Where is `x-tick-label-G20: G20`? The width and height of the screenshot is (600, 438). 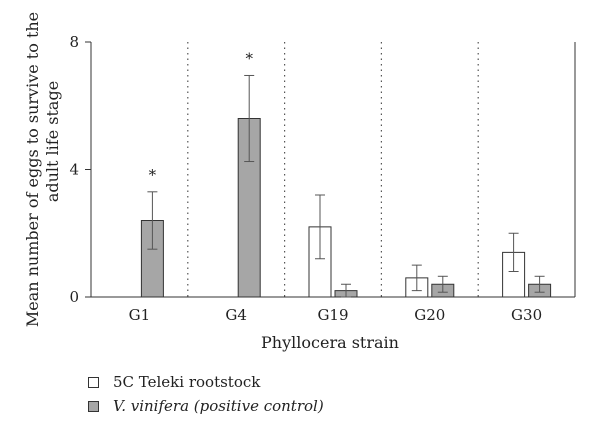
x-tick-label-G20: G20 is located at coordinates (429, 315).